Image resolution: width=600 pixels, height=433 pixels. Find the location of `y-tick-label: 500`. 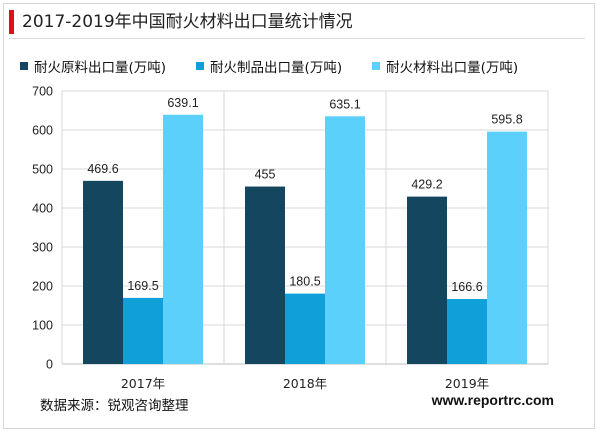

y-tick-label: 500 is located at coordinates (42, 170).